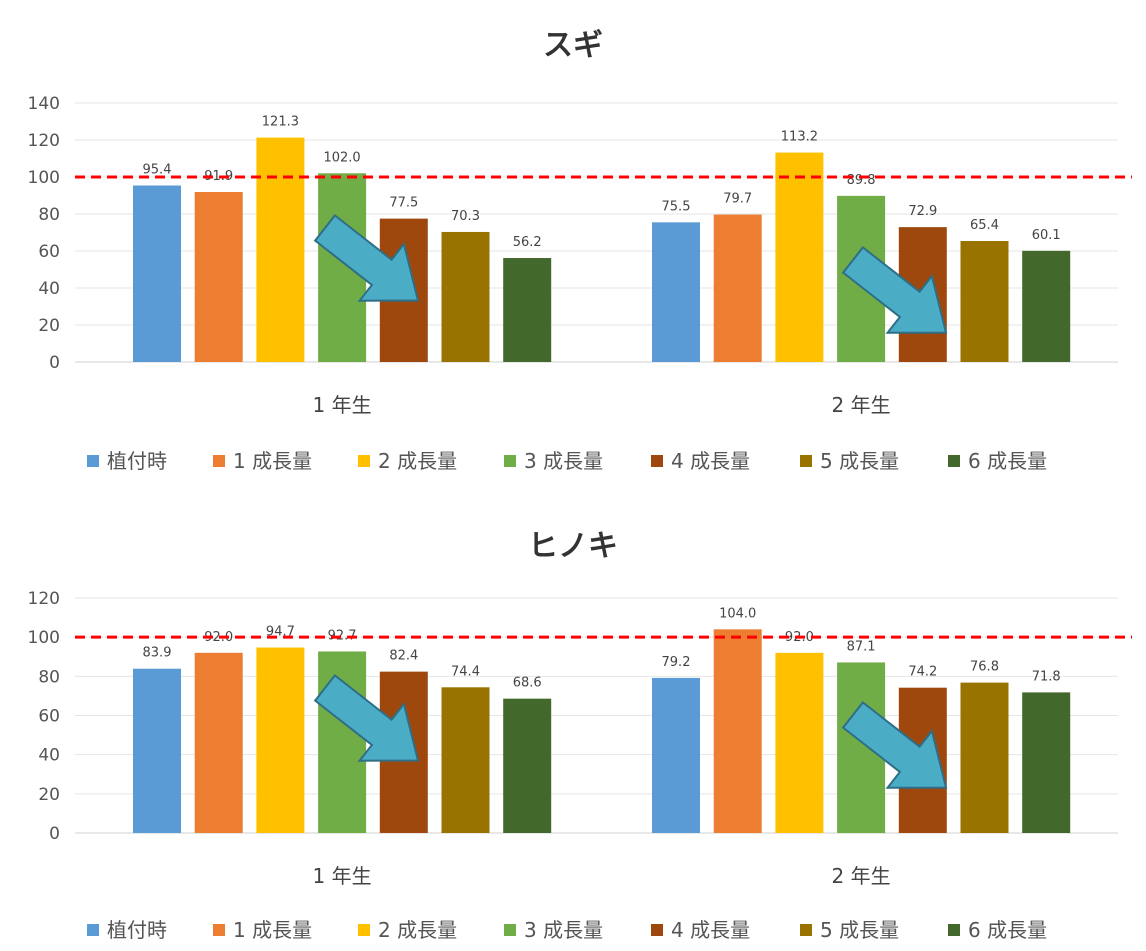  I want to click on data-label: 92.0, so click(218, 637).